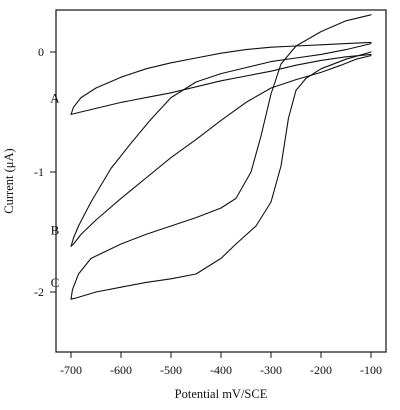 This screenshot has height=410, width=400. Describe the element at coordinates (121, 370) in the screenshot. I see `x-tick-label: -600` at that location.